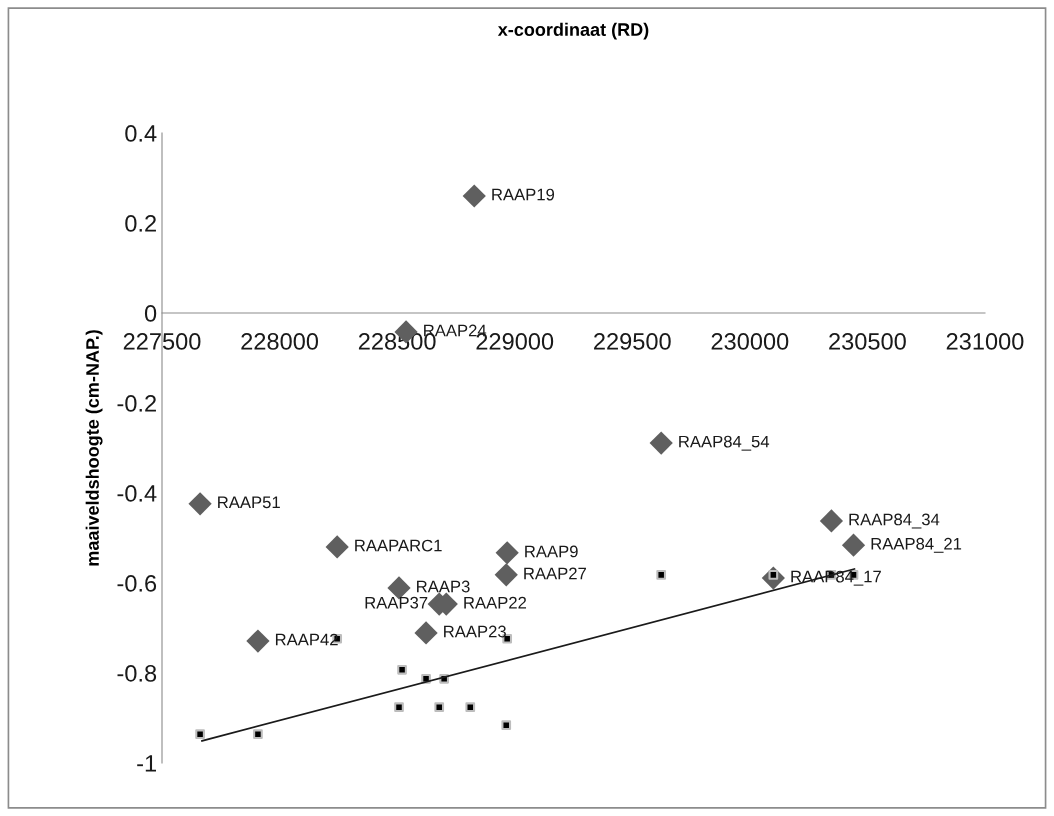 This screenshot has height=816, width=1054. Describe the element at coordinates (137, 673) in the screenshot. I see `y-tick-label: -0.8` at that location.